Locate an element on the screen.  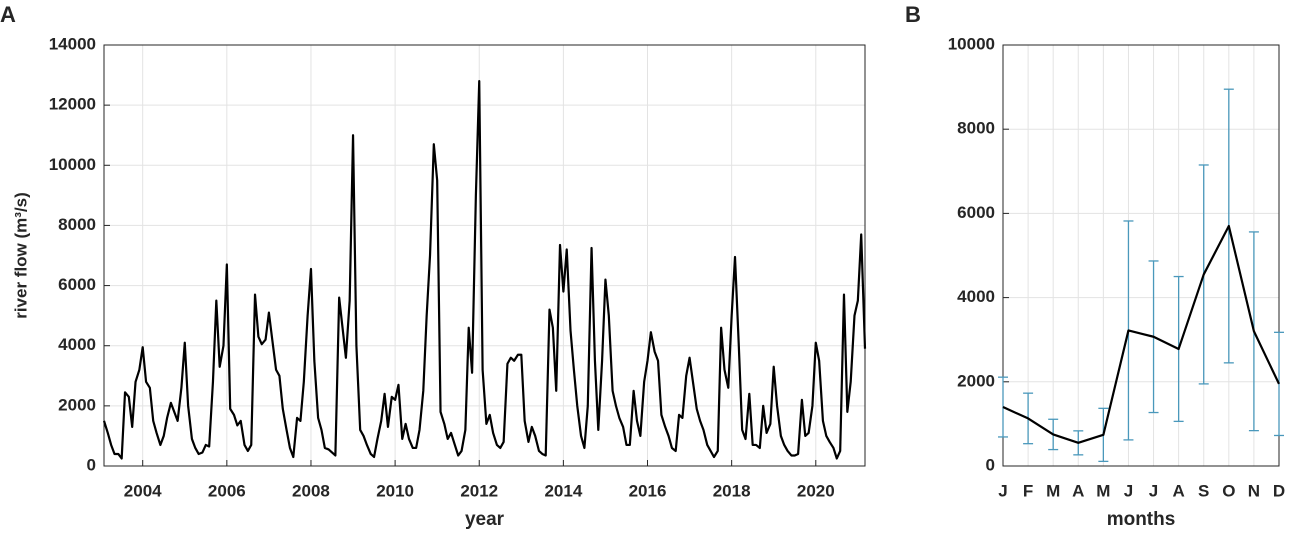
x-tick-label: D is located at coordinates (1279, 490).